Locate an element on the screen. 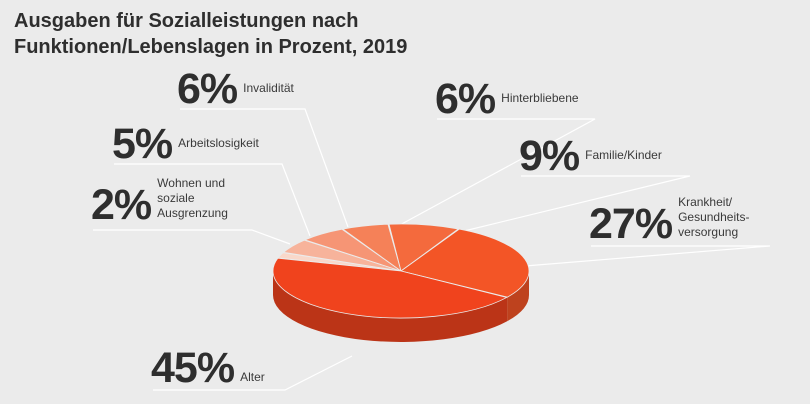 This screenshot has height=404, width=810. cat-krankheit: Krankheit/ Gesundheits- versorgung is located at coordinates (713, 217).